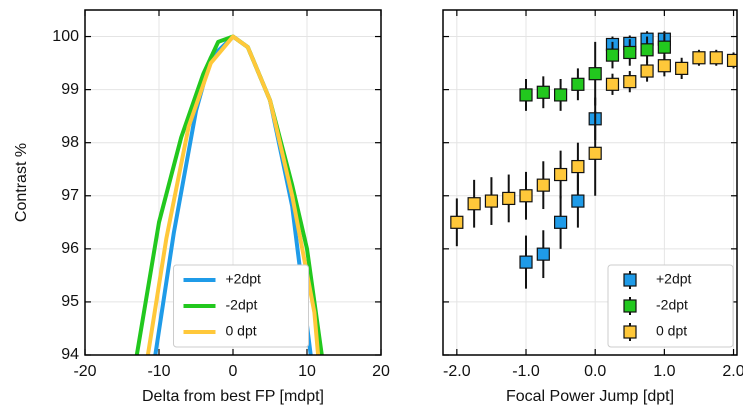 The image size is (743, 412). I want to click on x-tick-label: -1.0, so click(526, 371).